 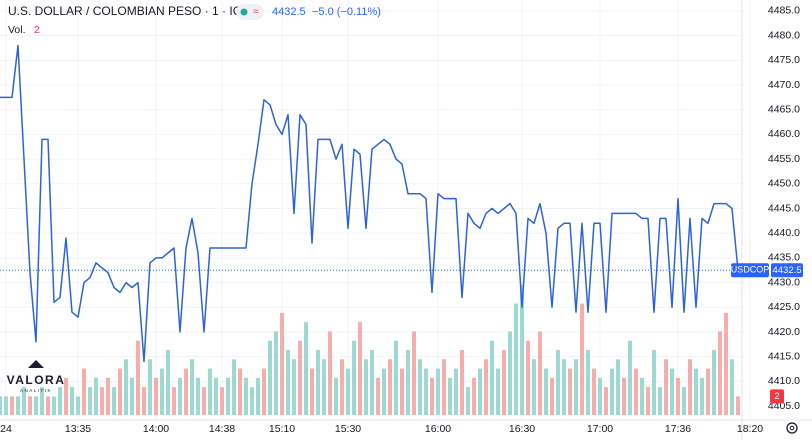 What do you see at coordinates (289, 12) in the screenshot?
I see `last-price: 4432.5` at bounding box center [289, 12].